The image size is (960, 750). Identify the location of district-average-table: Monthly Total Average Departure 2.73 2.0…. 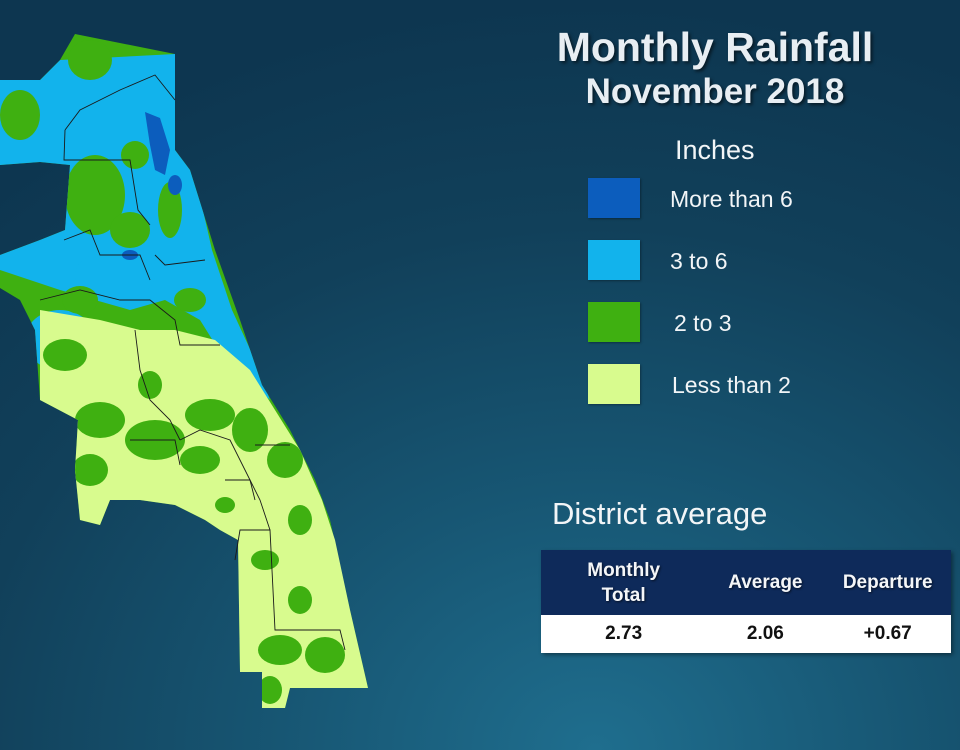
(746, 601).